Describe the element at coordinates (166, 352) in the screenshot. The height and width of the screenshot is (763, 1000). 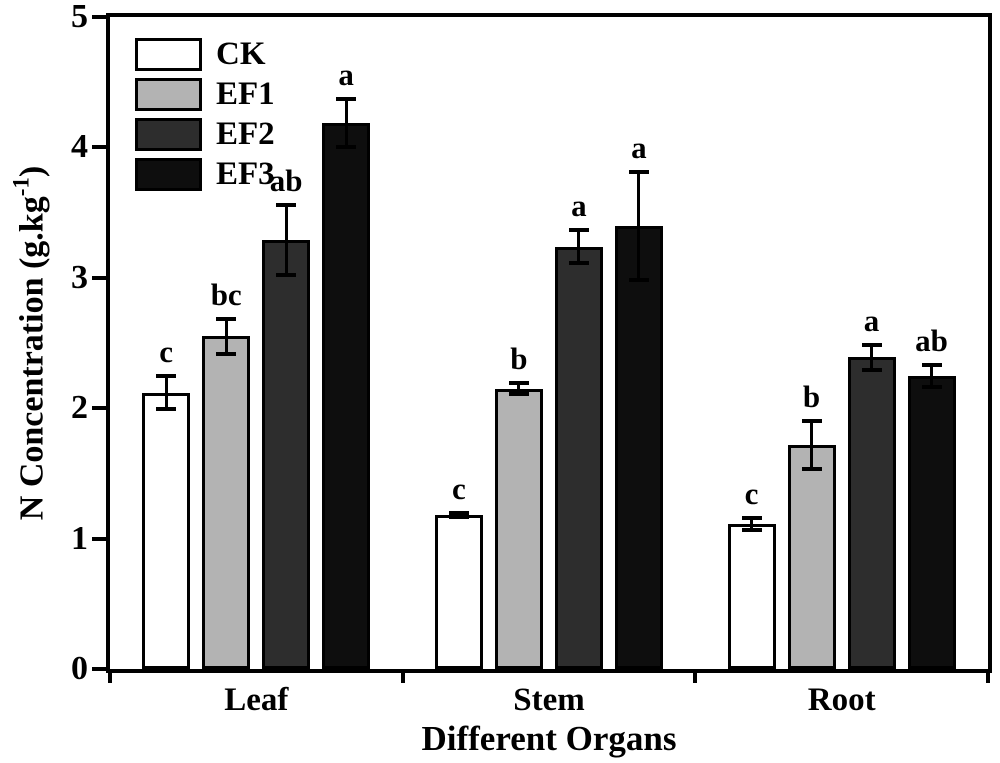
I see `sig-letter-leaf-ck: c` at that location.